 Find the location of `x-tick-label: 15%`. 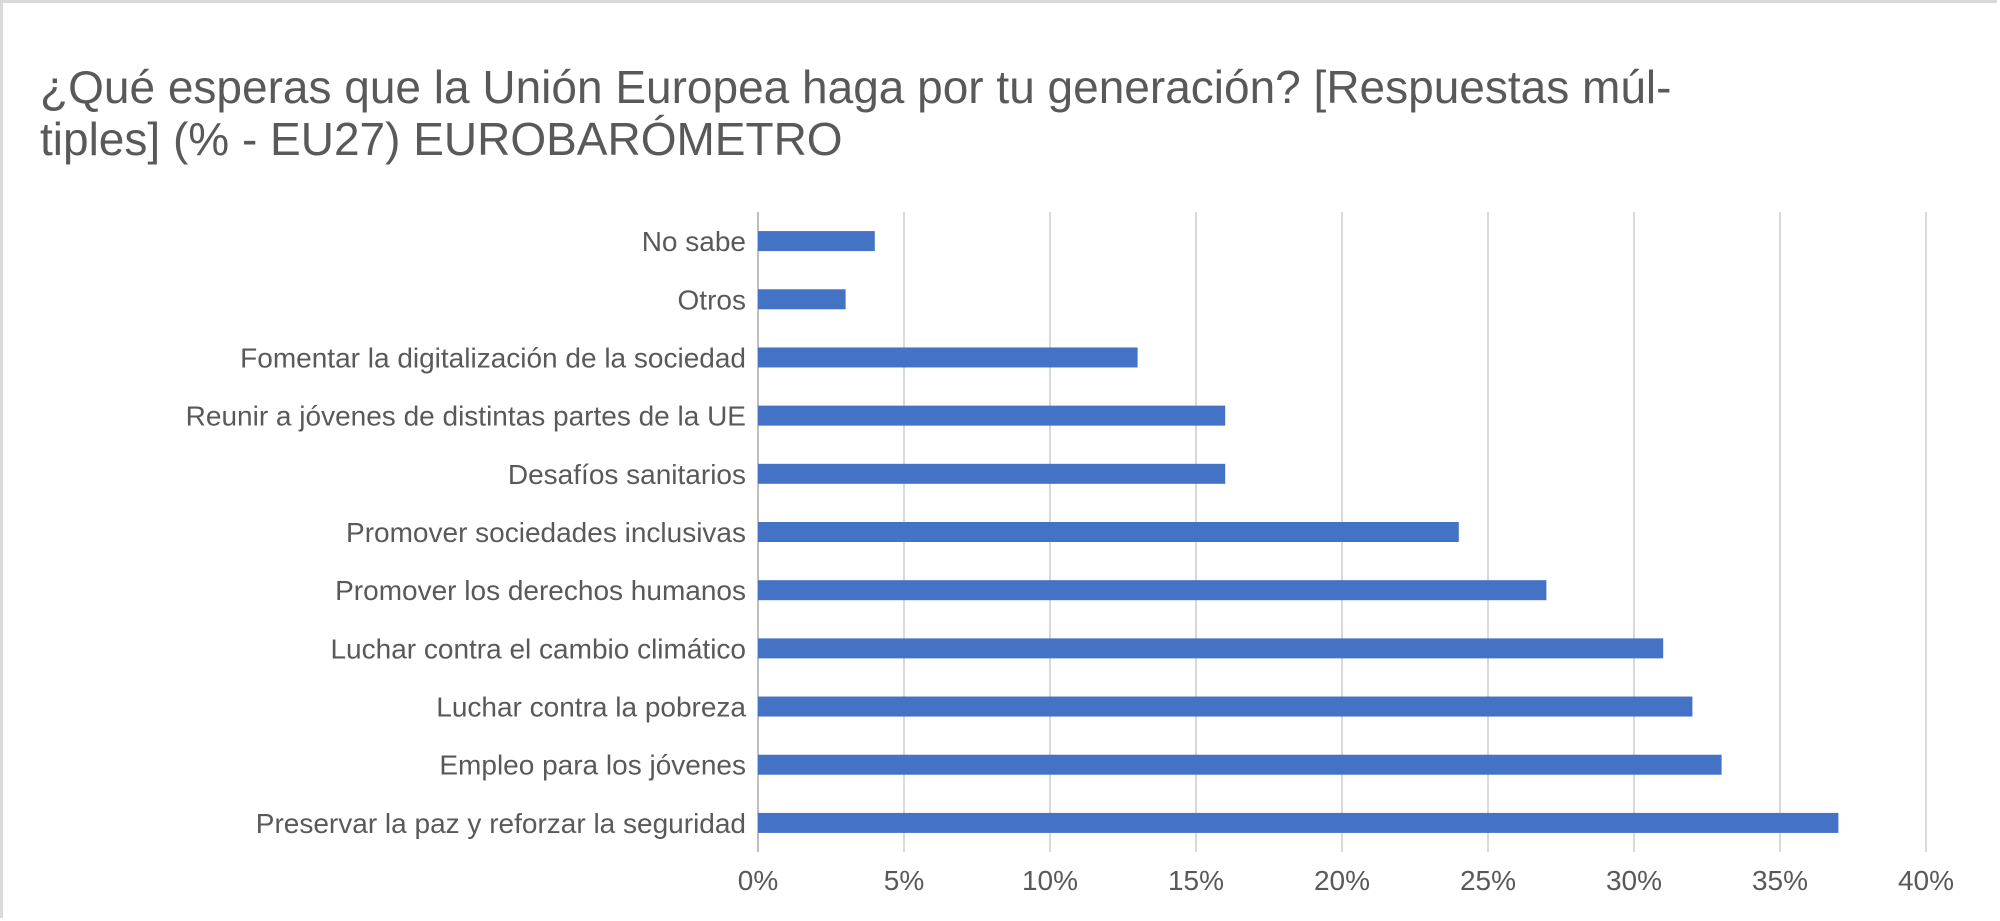

x-tick-label: 15% is located at coordinates (1196, 880).